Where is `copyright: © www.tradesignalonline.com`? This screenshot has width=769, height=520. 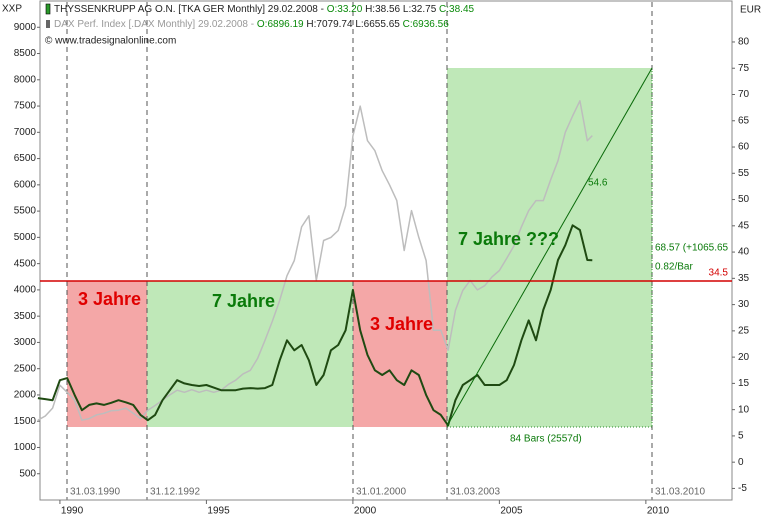 copyright: © www.tradesignalonline.com is located at coordinates (110, 41).